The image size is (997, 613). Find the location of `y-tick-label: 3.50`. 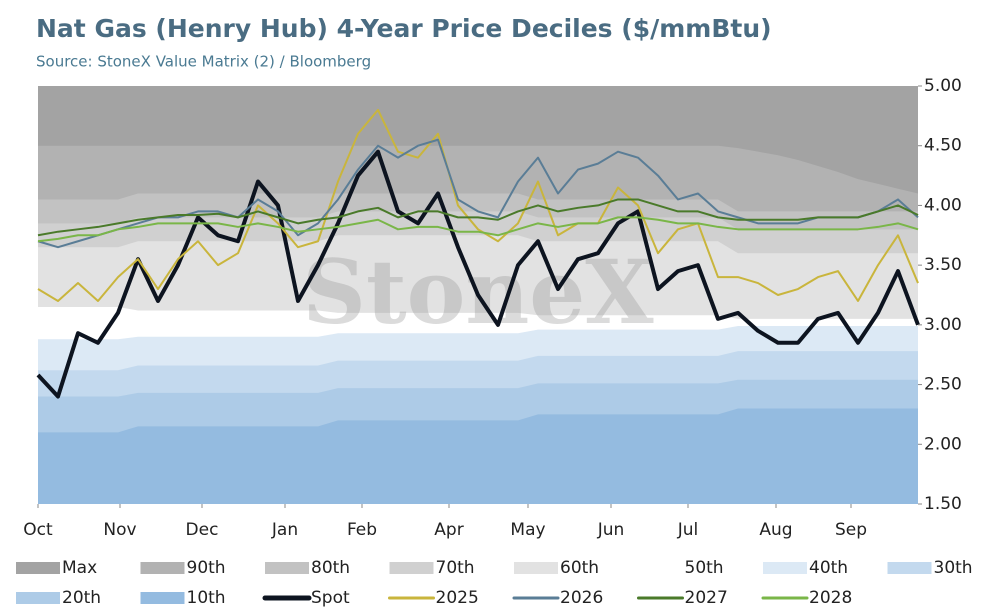

y-tick-label: 3.50 is located at coordinates (943, 265).